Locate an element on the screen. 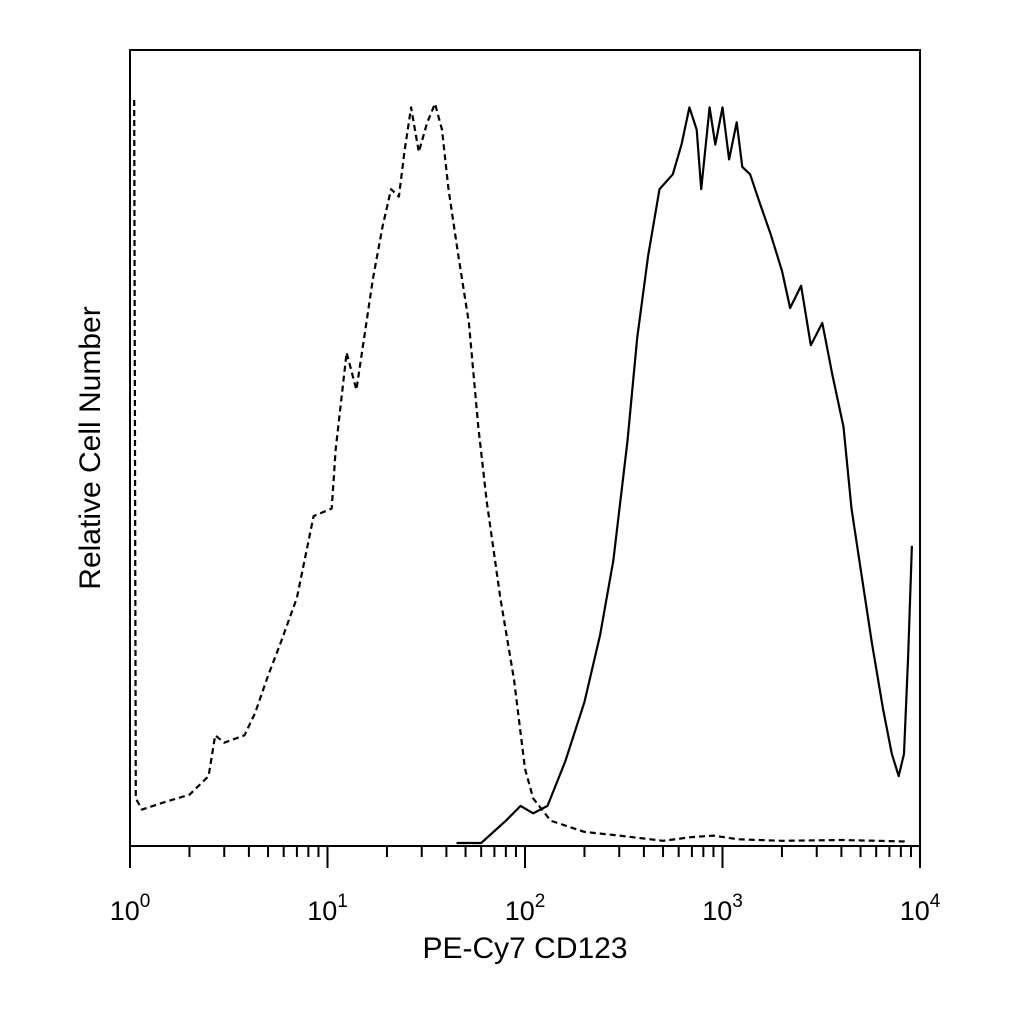  y-axis-title: Relative Cell Number is located at coordinates (90, 447).